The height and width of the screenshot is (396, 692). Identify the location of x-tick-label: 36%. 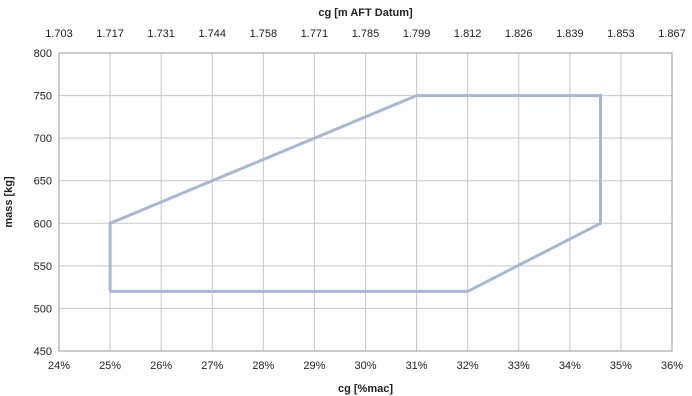
(672, 366).